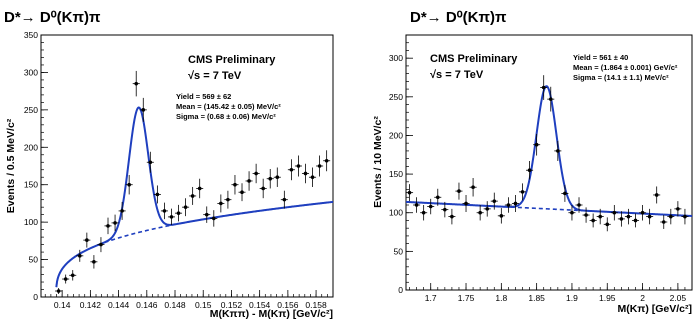  What do you see at coordinates (31, 222) in the screenshot?
I see `left-y-tick-label: 100` at bounding box center [31, 222].